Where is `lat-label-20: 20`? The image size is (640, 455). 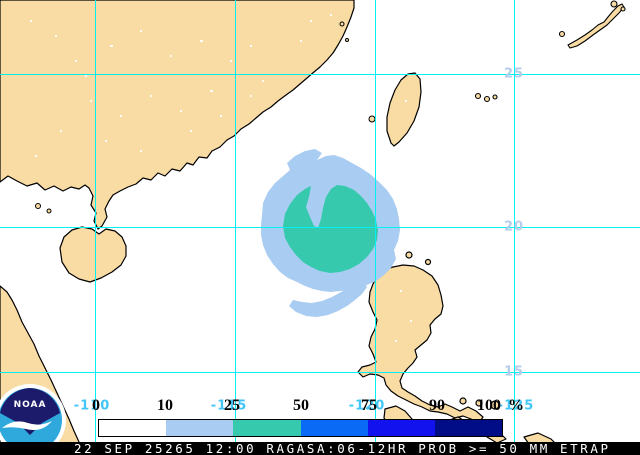 lat-label-20: 20 is located at coordinates (514, 227).